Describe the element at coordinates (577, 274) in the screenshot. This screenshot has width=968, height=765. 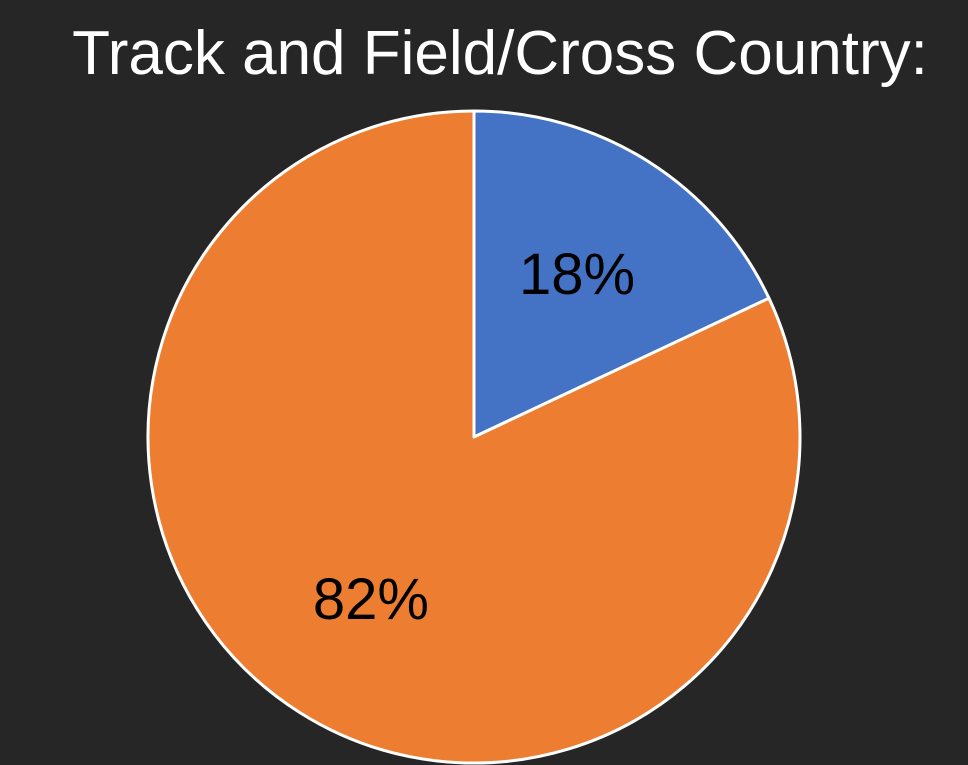
I see `slice-label-18-percent: 18%` at that location.